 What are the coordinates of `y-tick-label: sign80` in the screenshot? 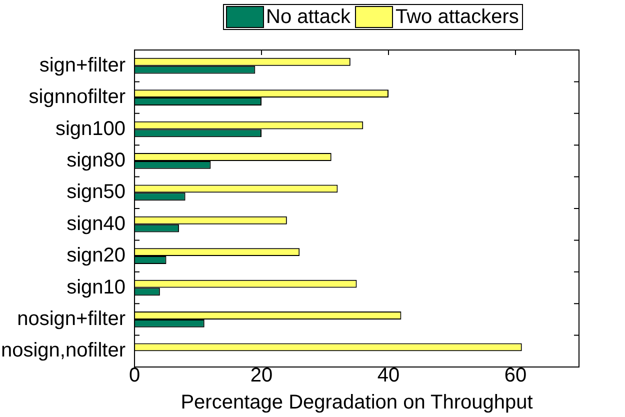 It's located at (96, 160).